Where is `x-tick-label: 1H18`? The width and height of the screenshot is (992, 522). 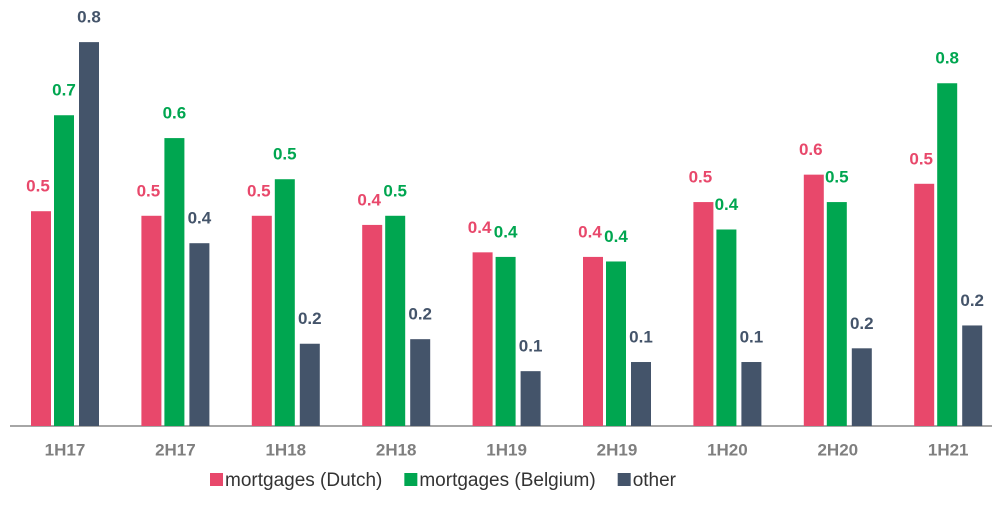 x-tick-label: 1H18 is located at coordinates (285, 449).